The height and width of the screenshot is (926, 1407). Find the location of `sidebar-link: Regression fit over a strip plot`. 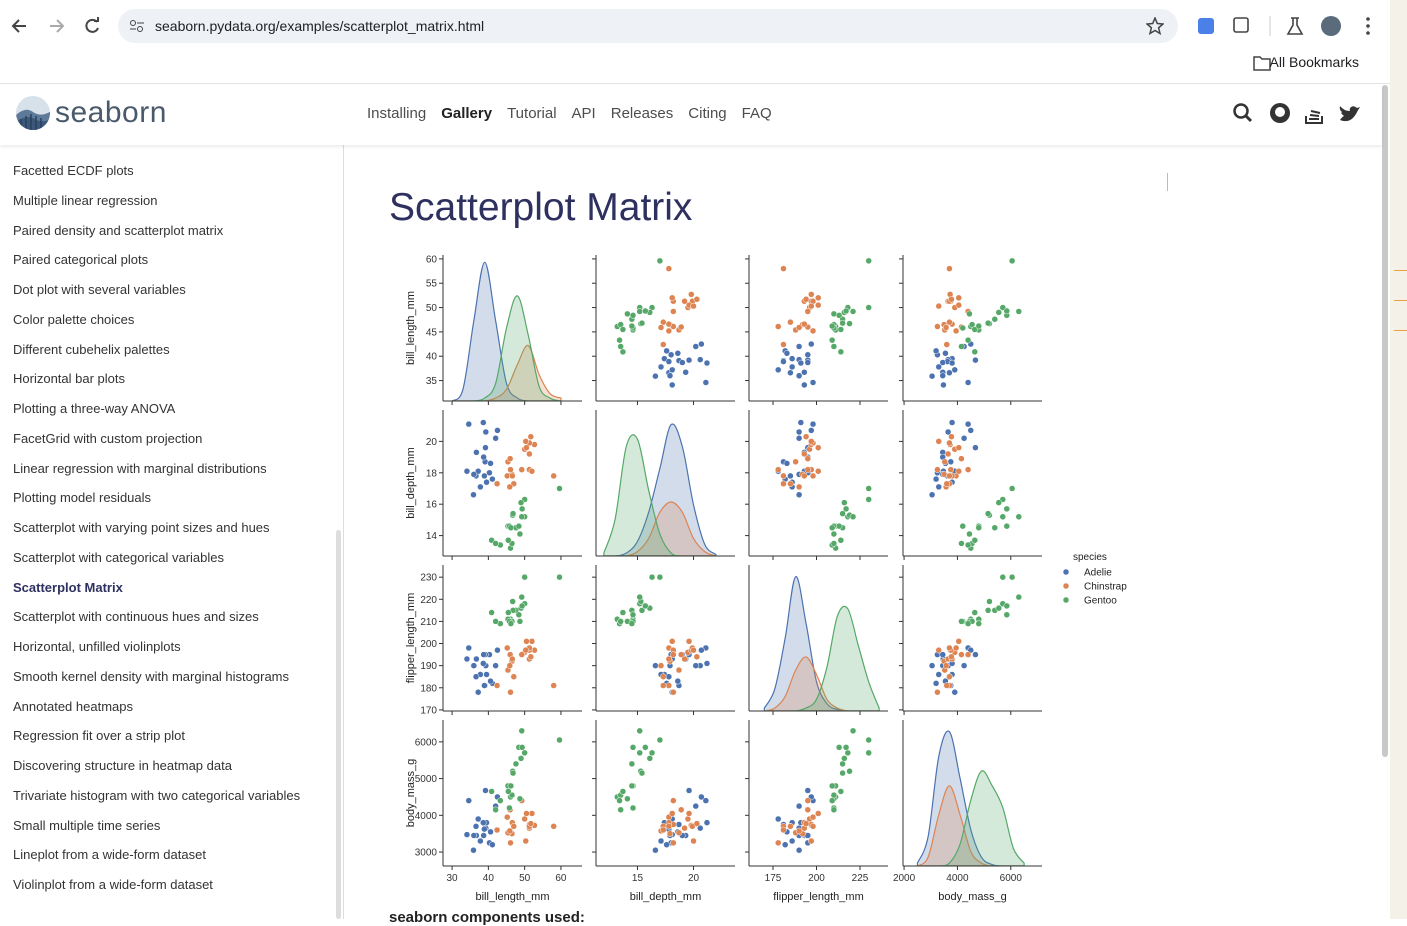

sidebar-link: Regression fit over a strip plot is located at coordinates (99, 736).